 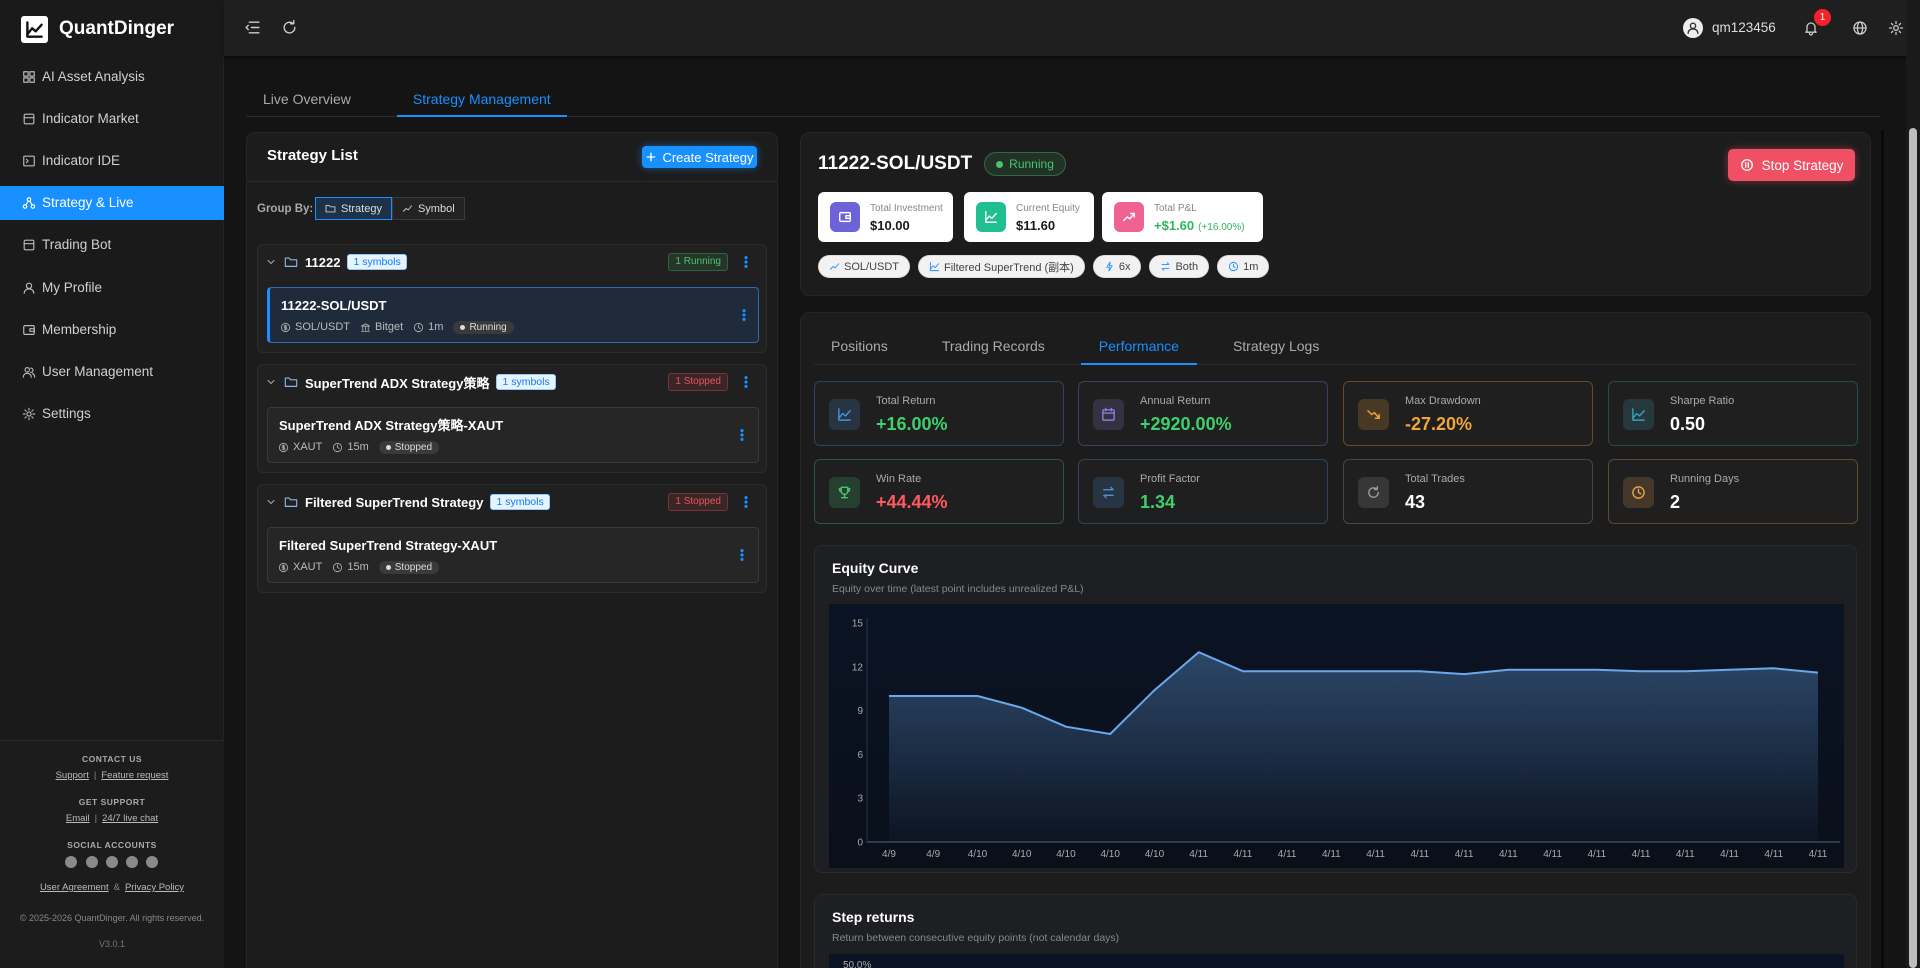 I want to click on performance-tab: Strategy Logs, so click(x=1276, y=346).